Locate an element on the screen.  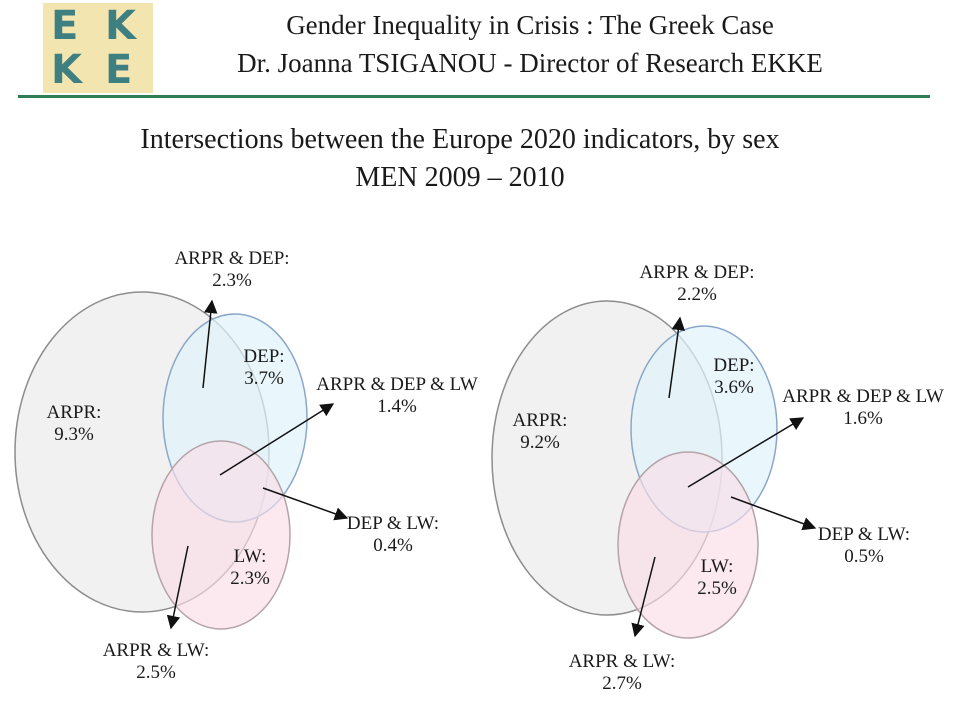
label-value: 9.2% is located at coordinates (540, 442).